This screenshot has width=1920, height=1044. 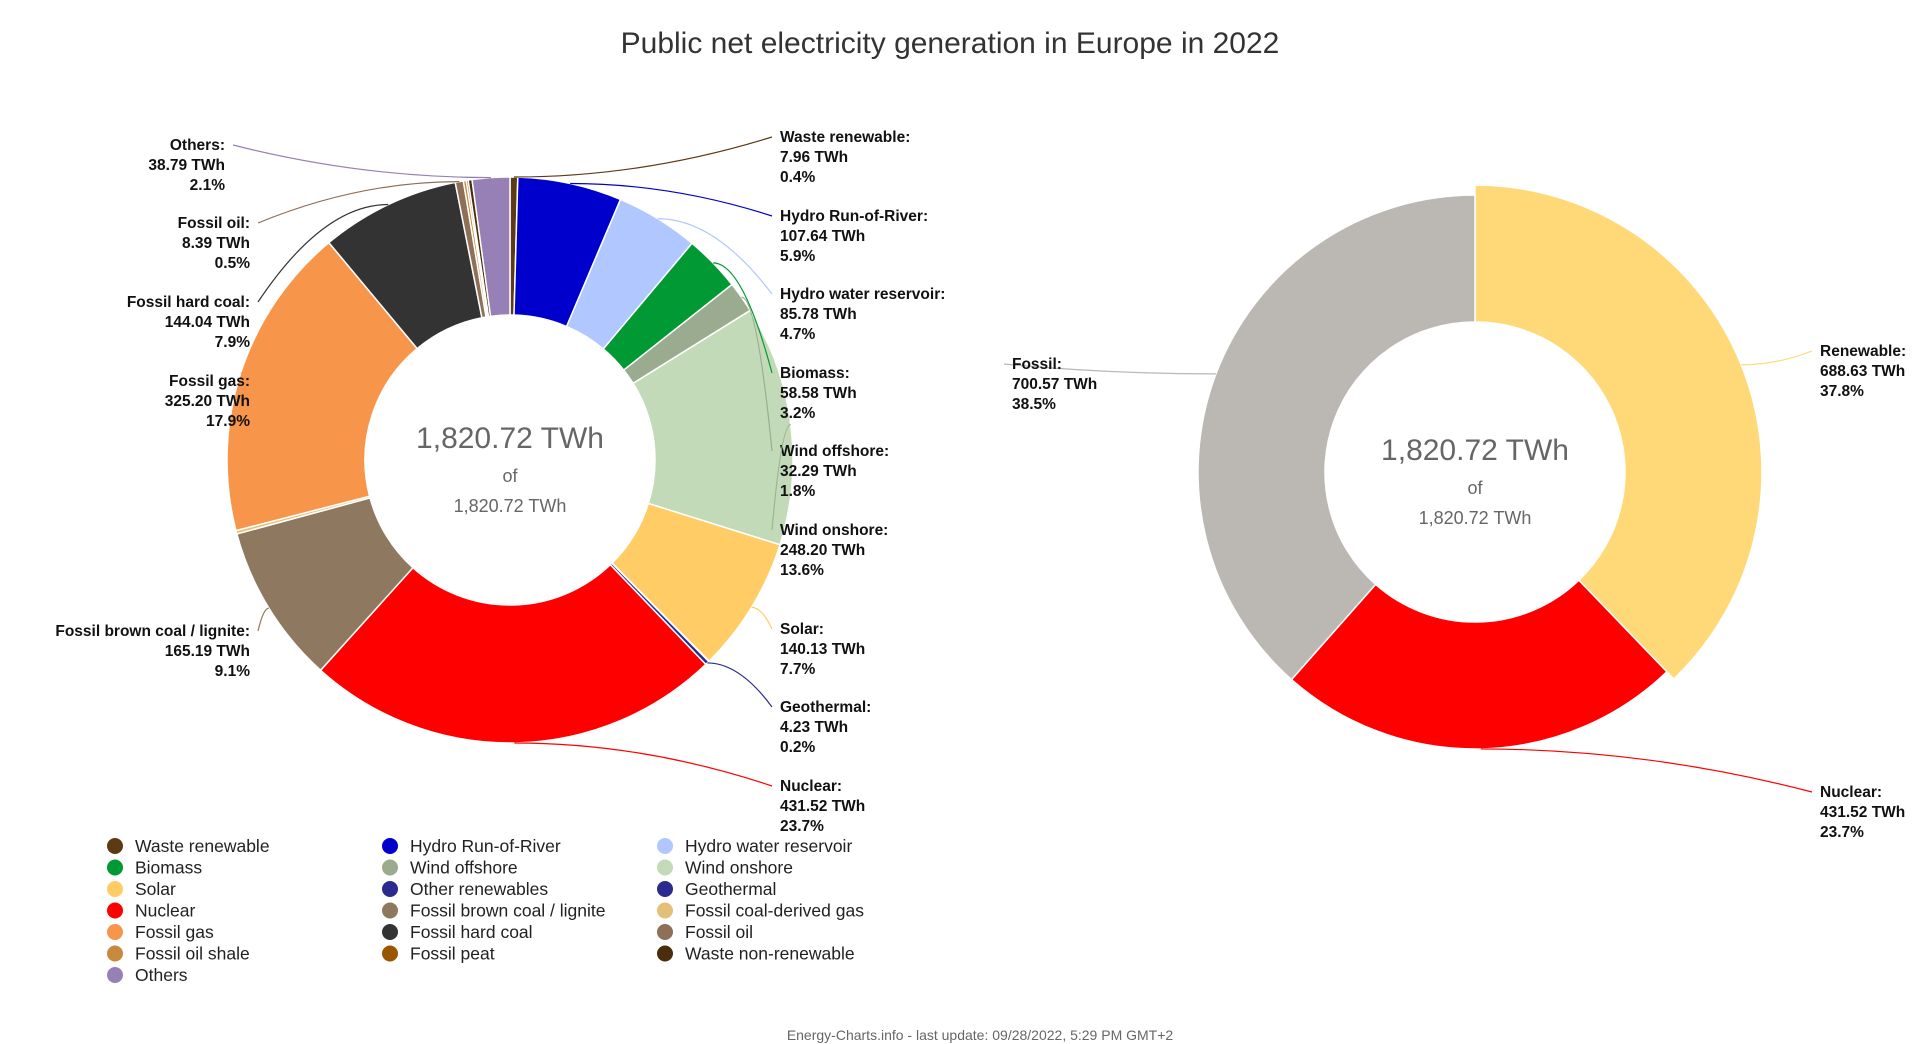 What do you see at coordinates (154, 868) in the screenshot?
I see `legend-item-biomass: Biomass` at bounding box center [154, 868].